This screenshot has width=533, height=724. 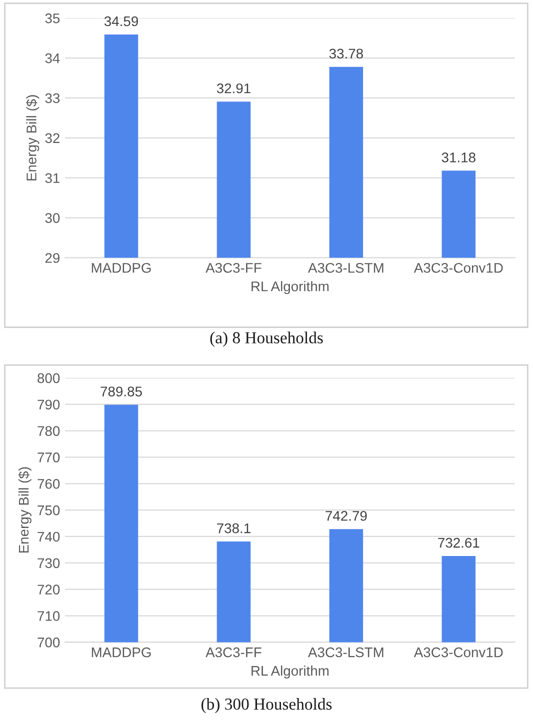 I want to click on data-label: 789.85, so click(x=121, y=391).